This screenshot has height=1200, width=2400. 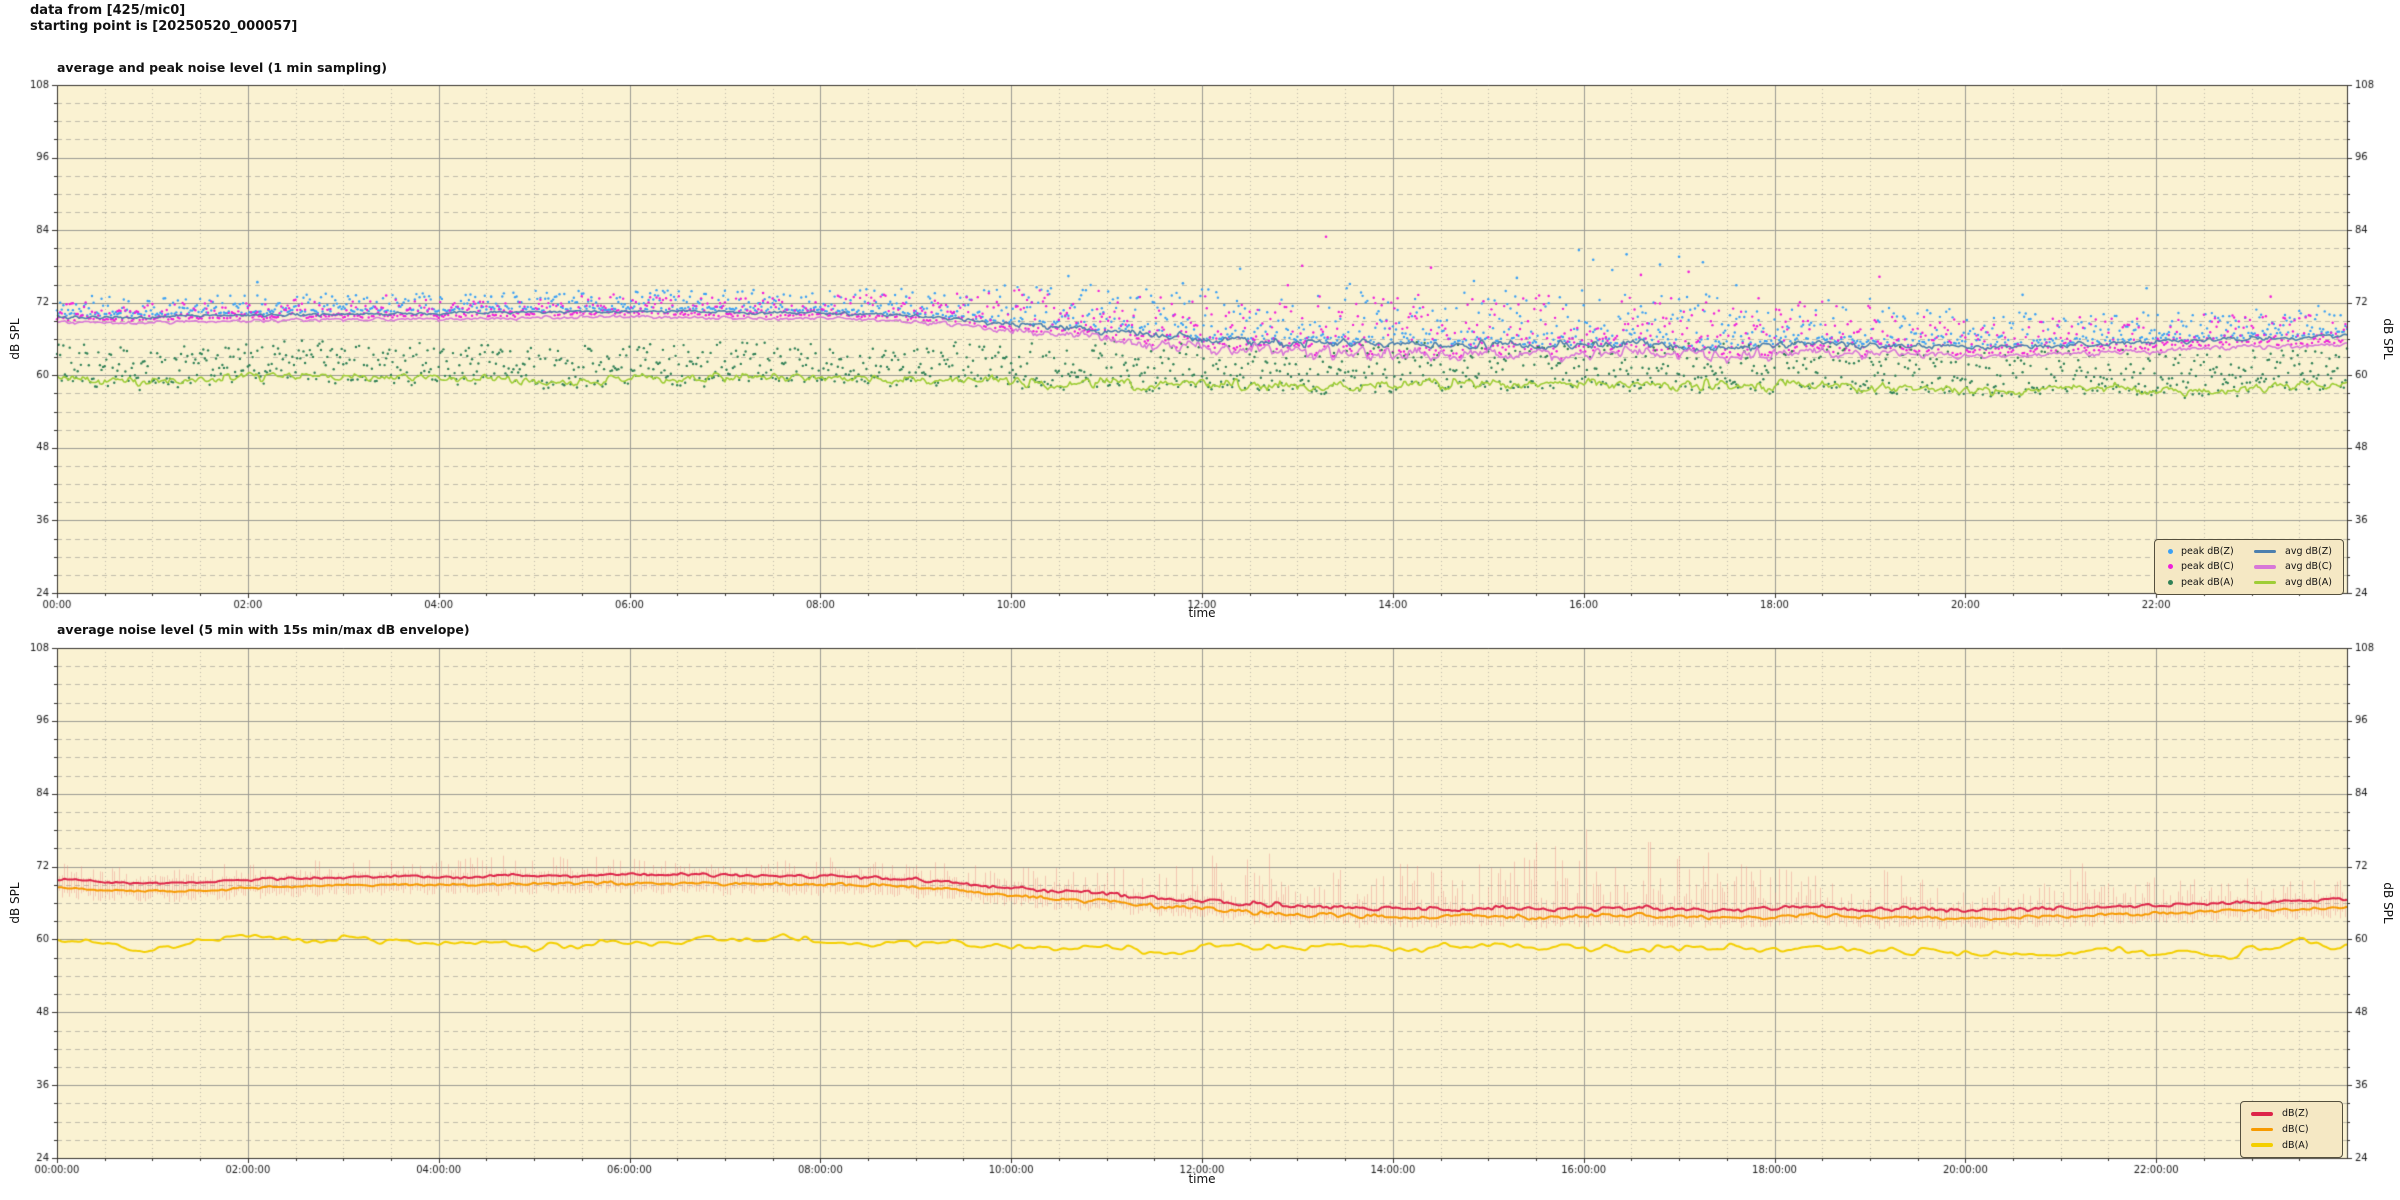 What do you see at coordinates (2262, 1114) in the screenshot?
I see `dbz-line-swatch-icon` at bounding box center [2262, 1114].